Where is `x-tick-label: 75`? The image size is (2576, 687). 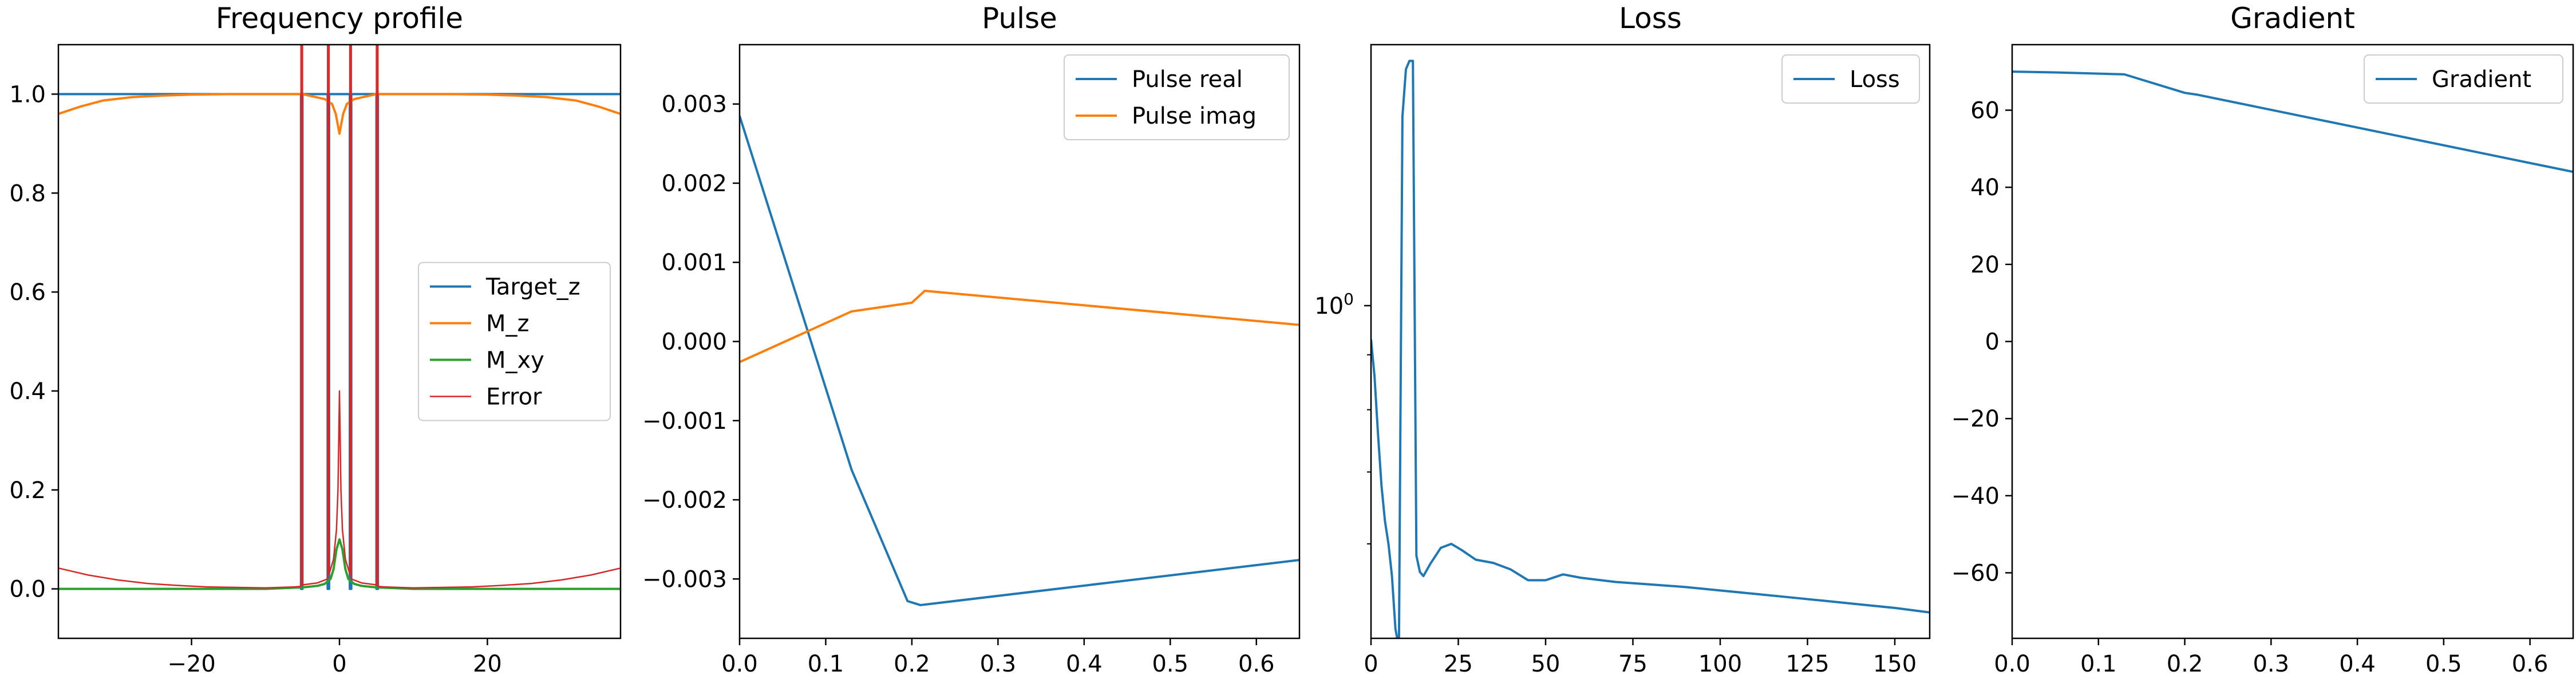 x-tick-label: 75 is located at coordinates (1632, 664).